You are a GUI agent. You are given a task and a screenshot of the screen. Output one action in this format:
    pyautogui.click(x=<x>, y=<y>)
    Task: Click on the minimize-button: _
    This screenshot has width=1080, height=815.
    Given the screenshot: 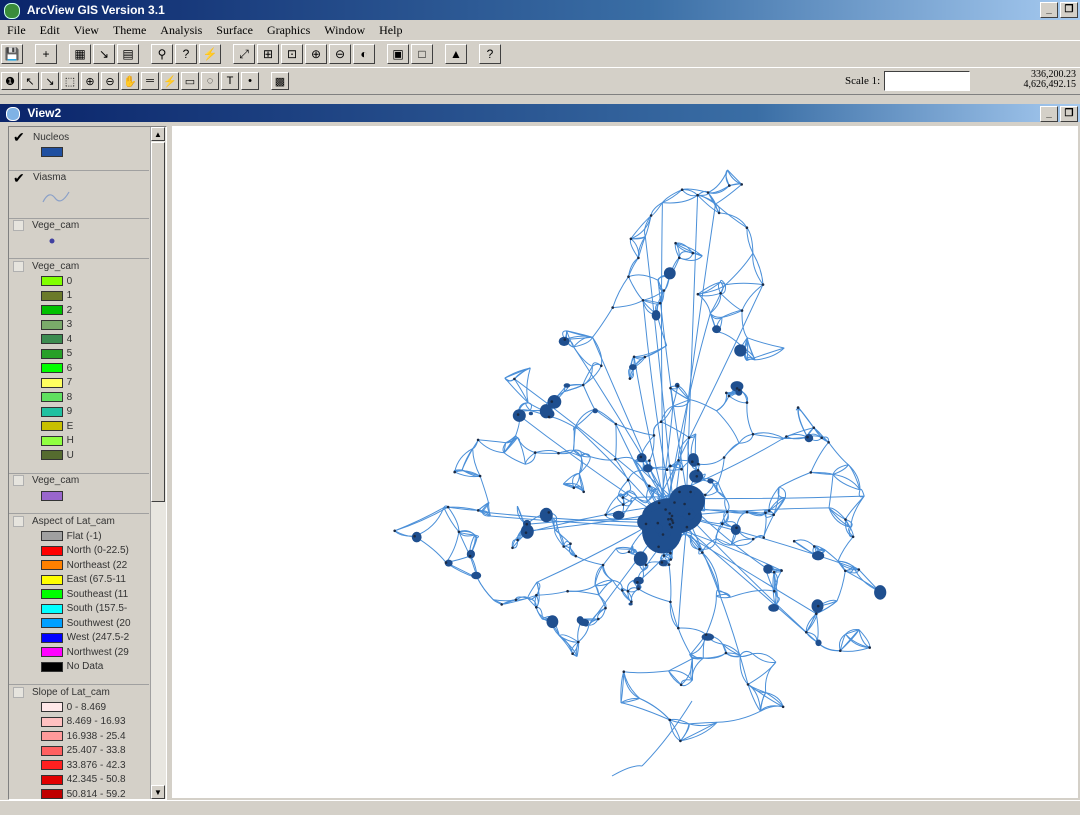 What is the action you would take?
    pyautogui.click(x=1049, y=10)
    